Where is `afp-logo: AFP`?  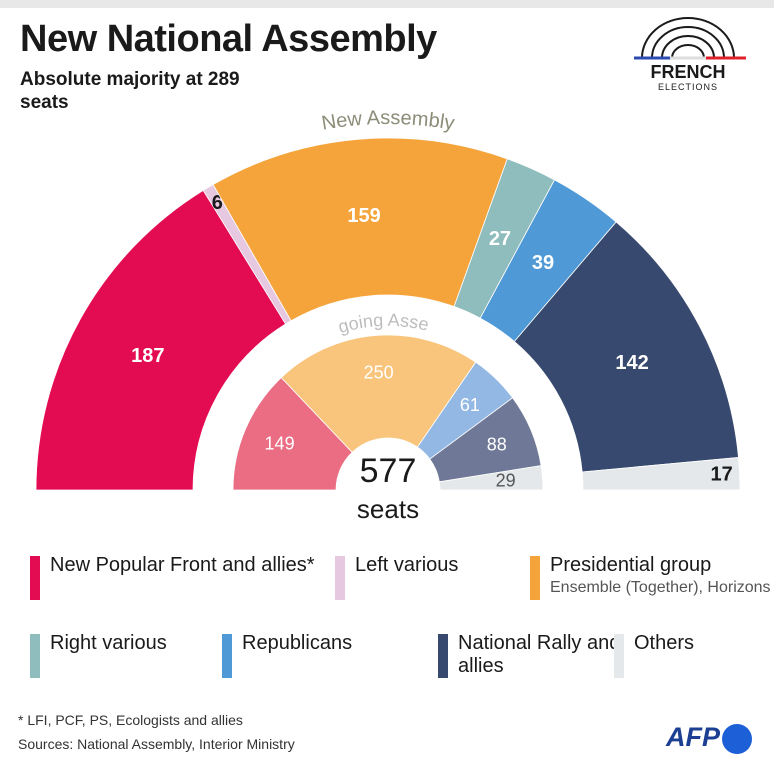
afp-logo: AFP is located at coordinates (693, 737).